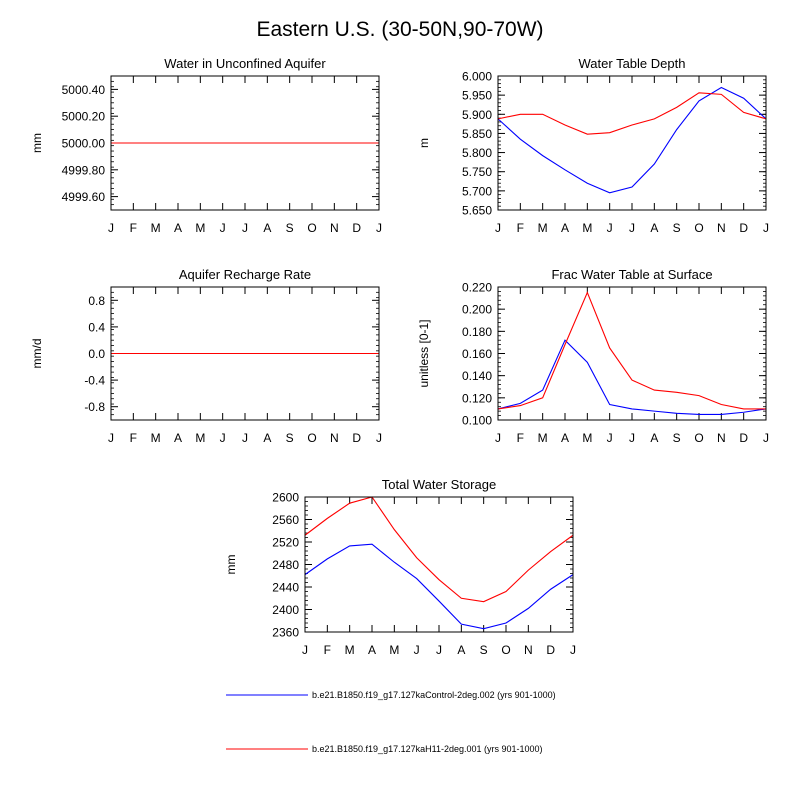 Image resolution: width=800 pixels, height=800 pixels. What do you see at coordinates (84, 90) in the screenshot?
I see `y-tick-label: 5000.40` at bounding box center [84, 90].